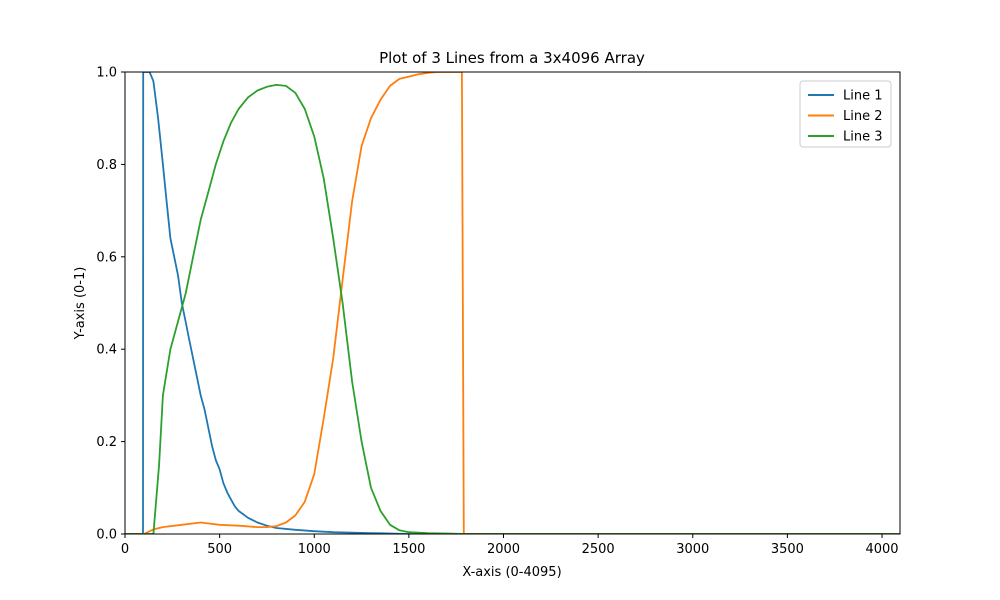  Describe the element at coordinates (125, 549) in the screenshot. I see `x-tick-label: 0` at that location.